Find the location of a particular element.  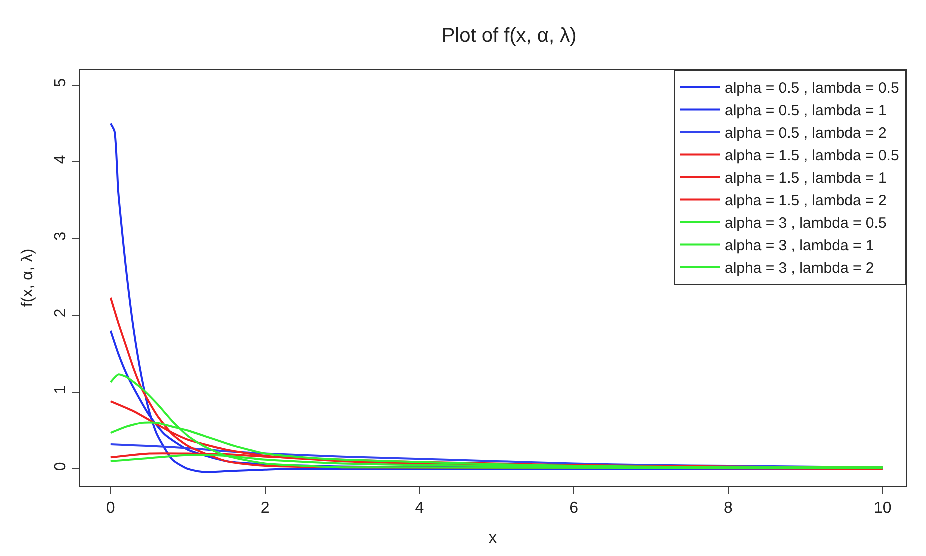

legend-label: alpha = 0.5 , lambda = 1 is located at coordinates (806, 111).